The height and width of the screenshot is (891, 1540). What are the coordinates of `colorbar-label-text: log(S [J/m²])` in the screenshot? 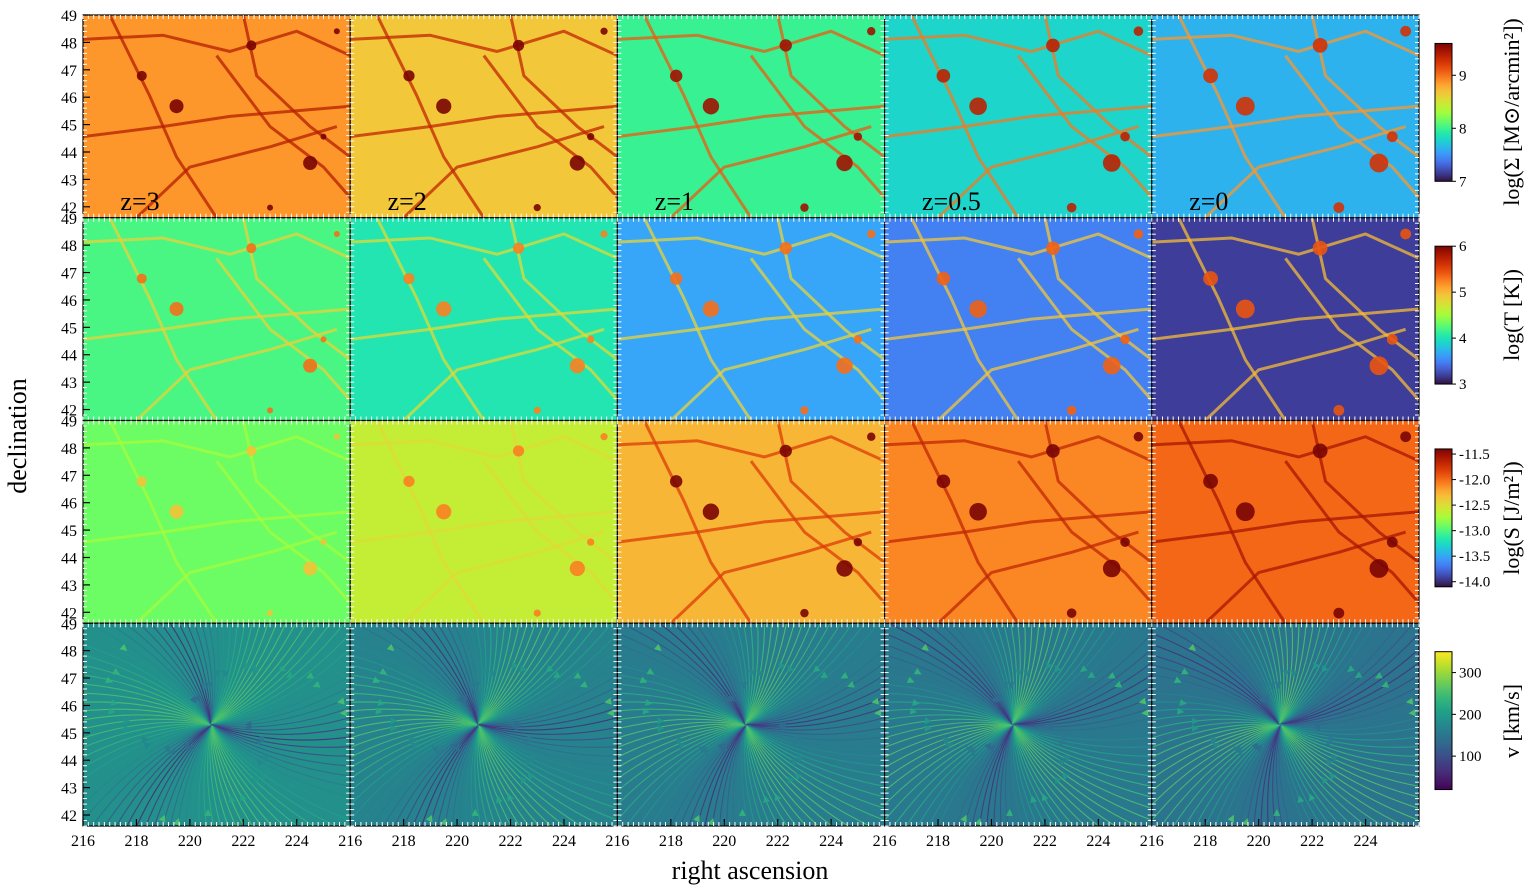 It's located at (1511, 518).